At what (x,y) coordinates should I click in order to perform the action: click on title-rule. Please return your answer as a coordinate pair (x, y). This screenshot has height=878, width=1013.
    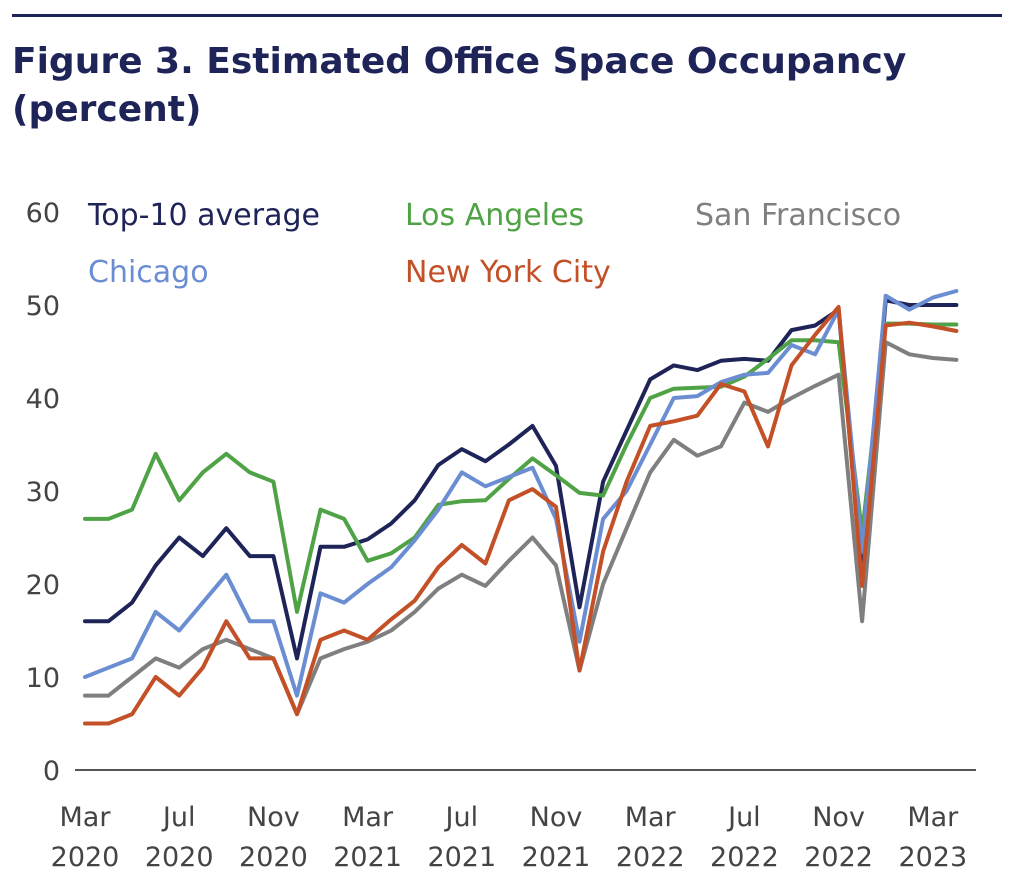
    Looking at the image, I should click on (507, 15).